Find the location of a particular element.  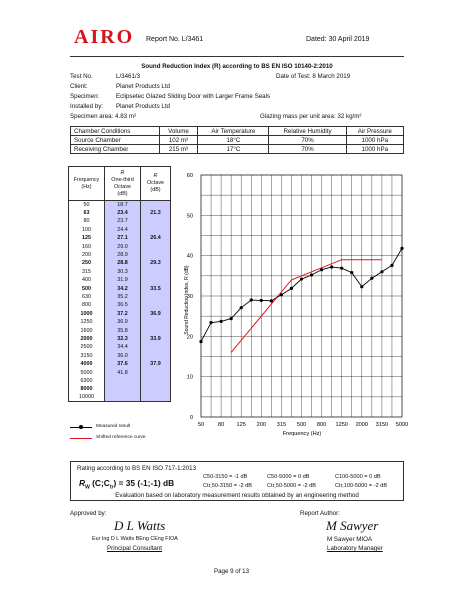

x-tick-label: 50 is located at coordinates (201, 425).